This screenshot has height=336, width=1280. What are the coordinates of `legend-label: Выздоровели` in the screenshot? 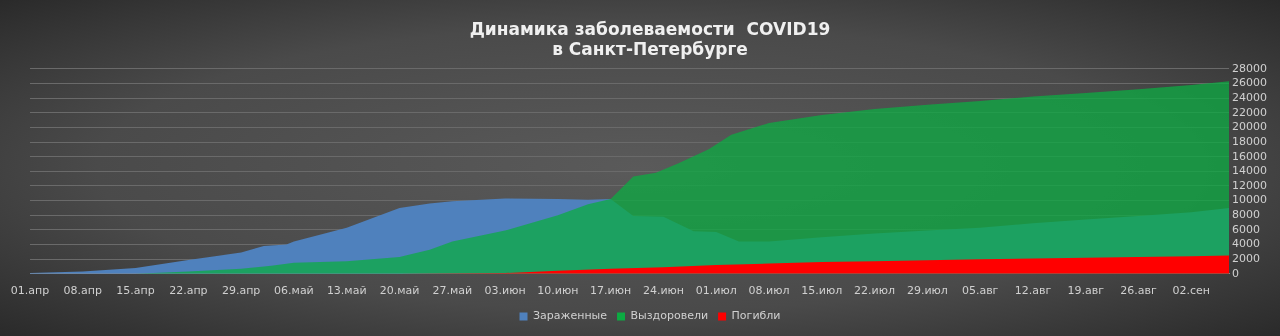 It's located at (669, 316).